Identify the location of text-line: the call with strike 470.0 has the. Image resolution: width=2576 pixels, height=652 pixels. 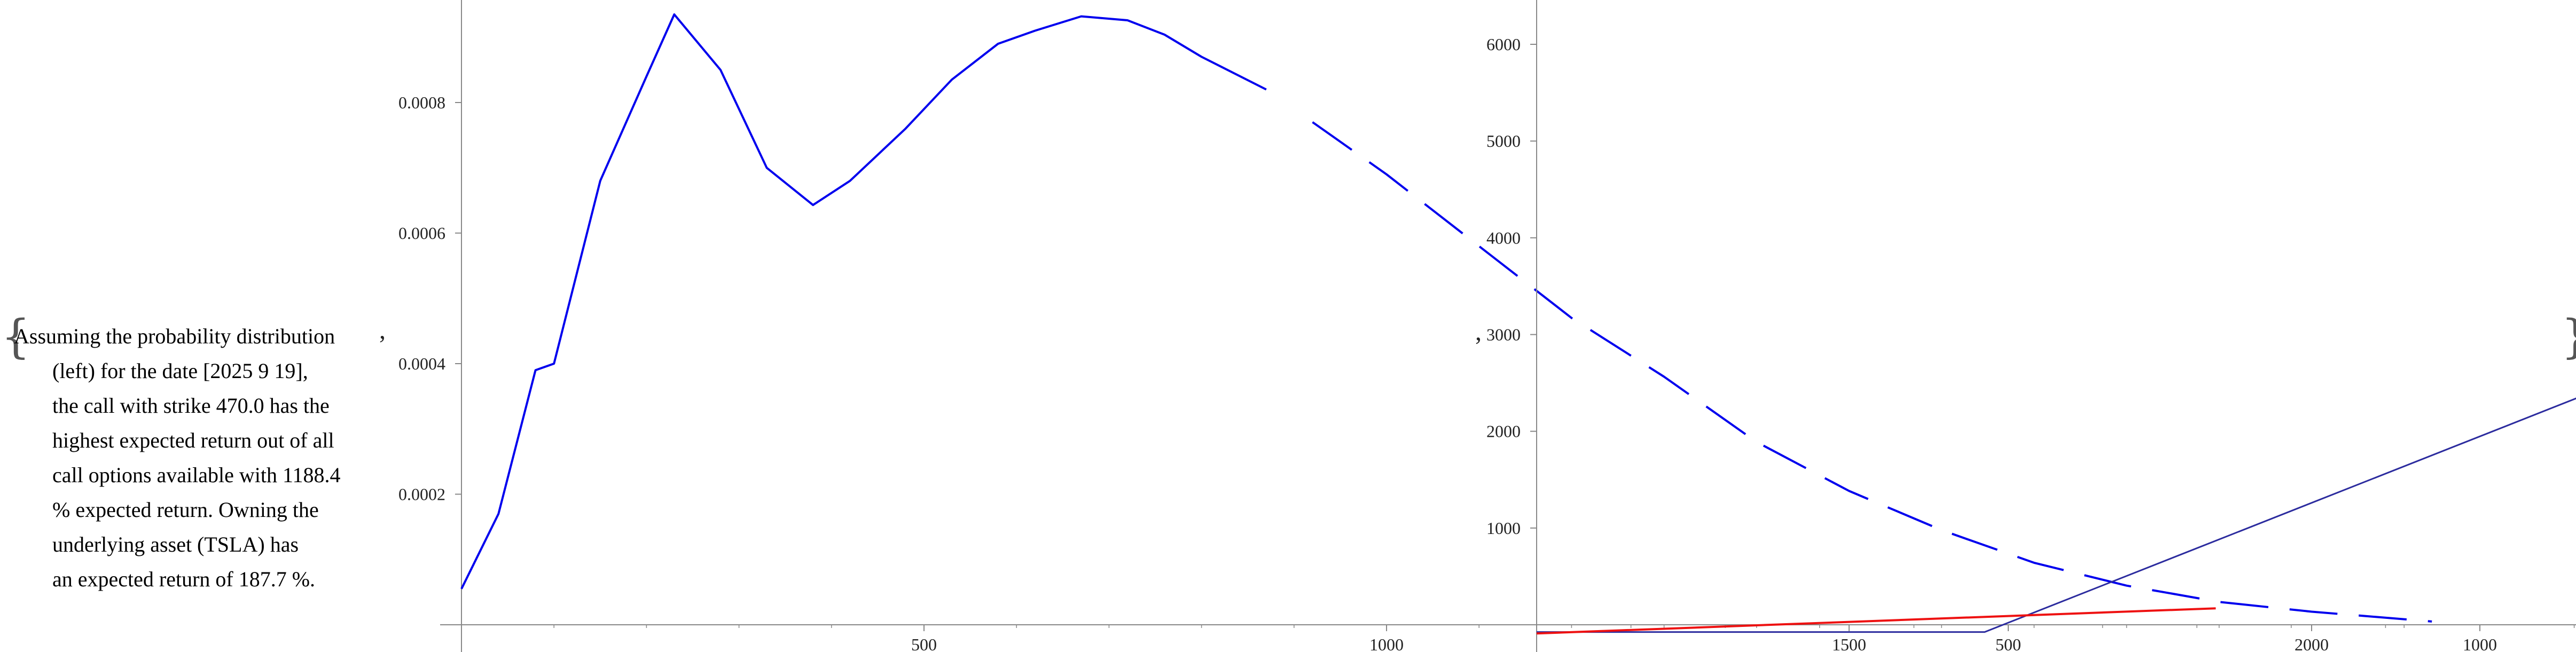
(191, 406).